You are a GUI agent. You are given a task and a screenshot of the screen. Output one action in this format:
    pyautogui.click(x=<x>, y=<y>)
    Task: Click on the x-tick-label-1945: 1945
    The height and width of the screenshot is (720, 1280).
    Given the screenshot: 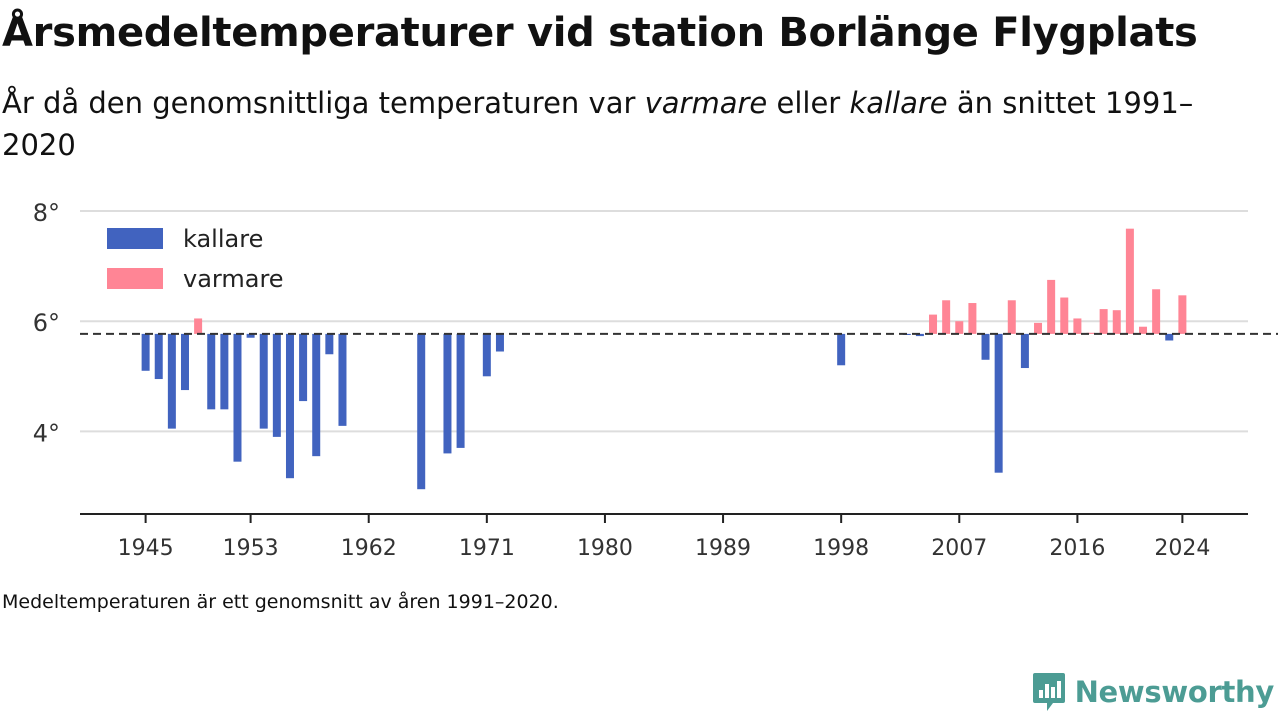 What is the action you would take?
    pyautogui.click(x=146, y=548)
    